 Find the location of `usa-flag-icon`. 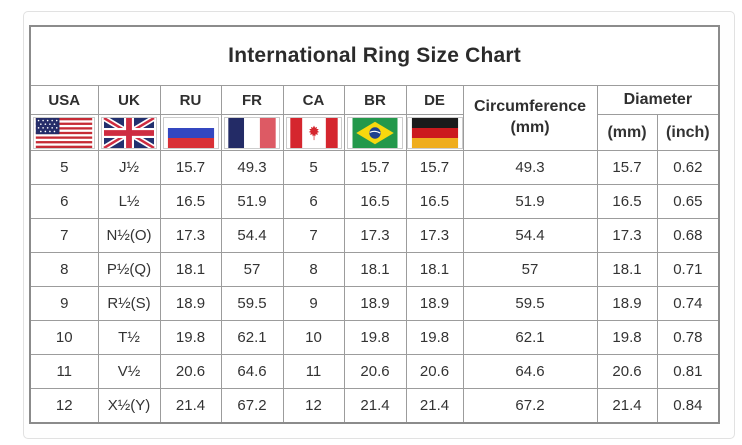

usa-flag-icon is located at coordinates (64, 132).